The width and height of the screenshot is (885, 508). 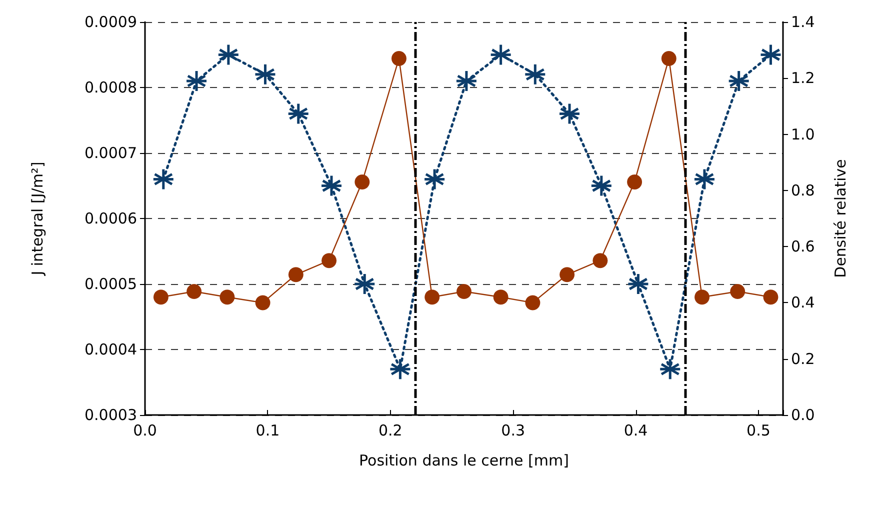 What do you see at coordinates (145, 431) in the screenshot?
I see `x-tick-label: 0.0` at bounding box center [145, 431].